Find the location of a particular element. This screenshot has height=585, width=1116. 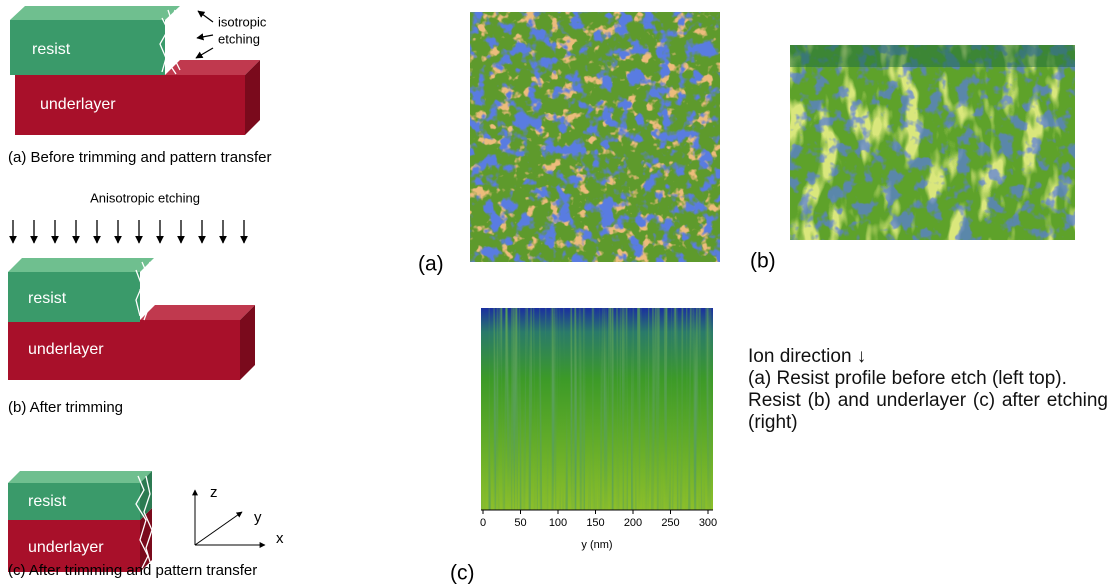

x-tick-label: 200 is located at coordinates (633, 523).